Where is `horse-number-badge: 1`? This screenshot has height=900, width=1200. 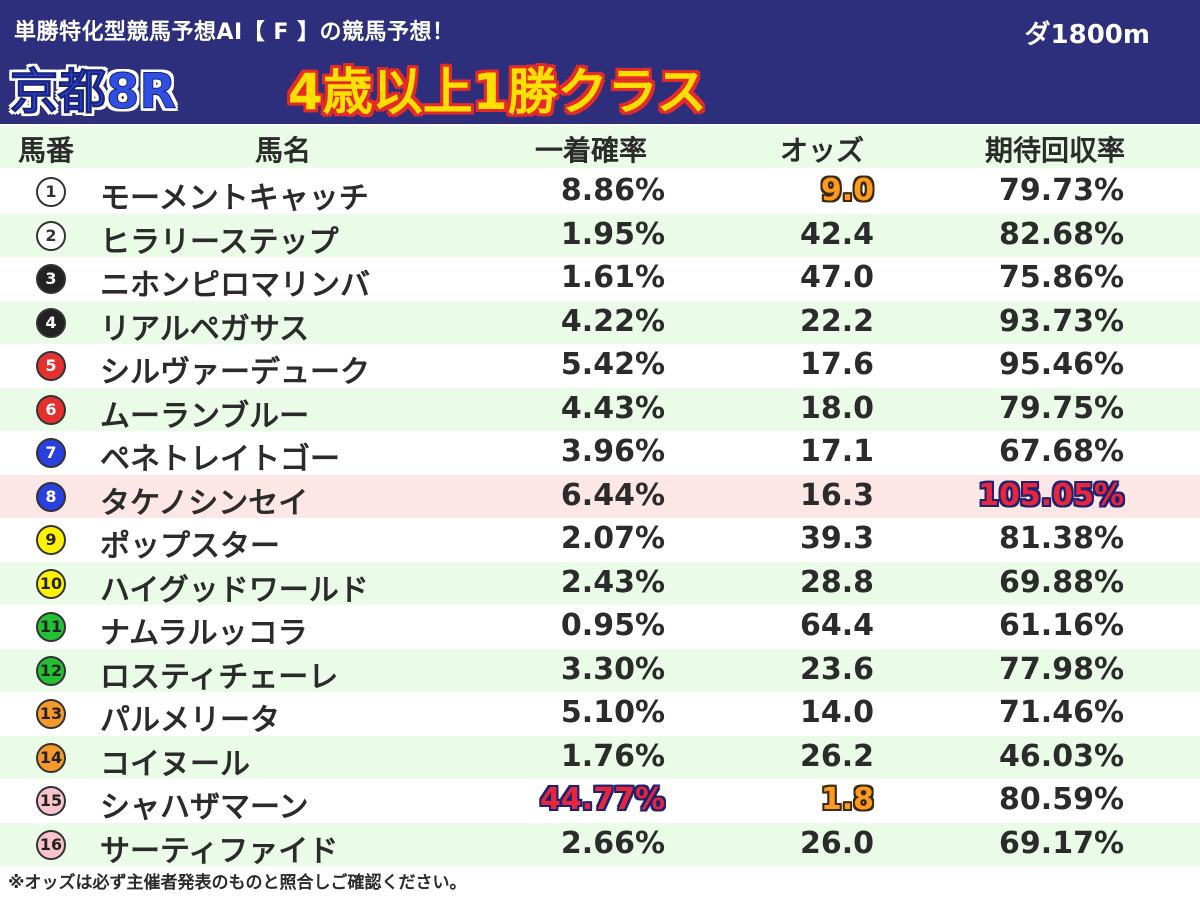
horse-number-badge: 1 is located at coordinates (51, 192).